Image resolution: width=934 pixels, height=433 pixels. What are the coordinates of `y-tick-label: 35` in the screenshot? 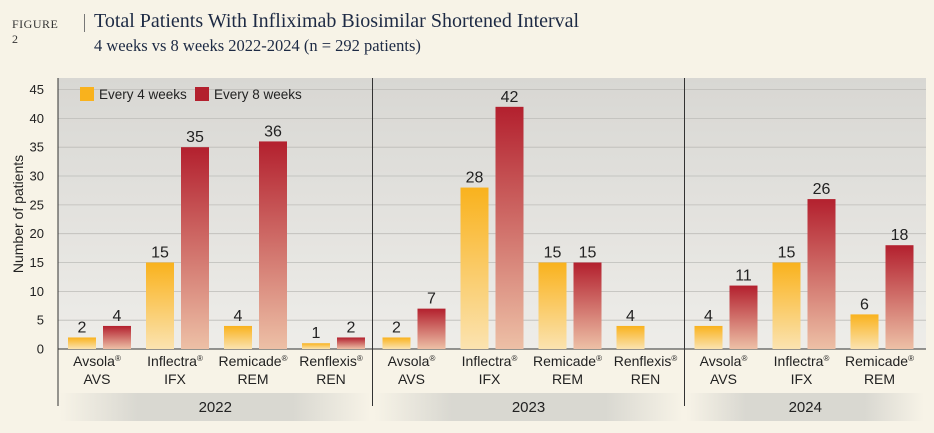 It's located at (37, 147).